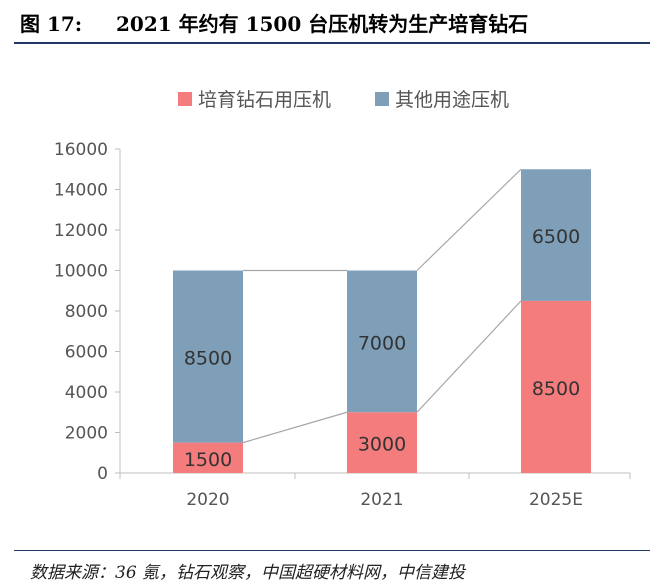 The height and width of the screenshot is (586, 657). Describe the element at coordinates (81, 272) in the screenshot. I see `y-tick-label: 10000` at that location.